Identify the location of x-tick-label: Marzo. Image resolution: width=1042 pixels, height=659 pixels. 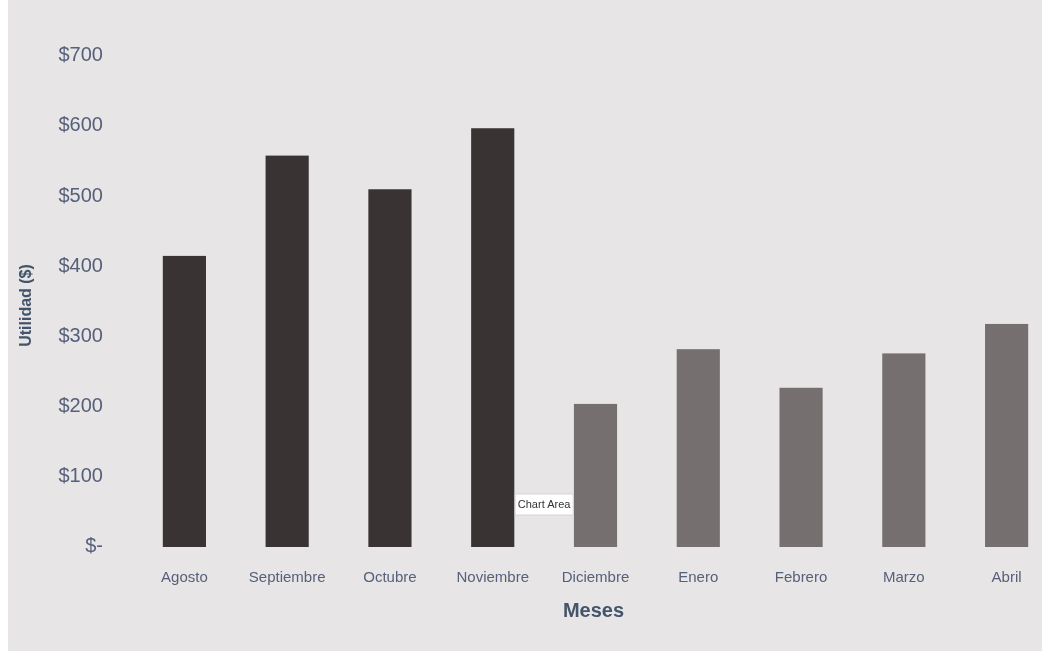
(903, 576).